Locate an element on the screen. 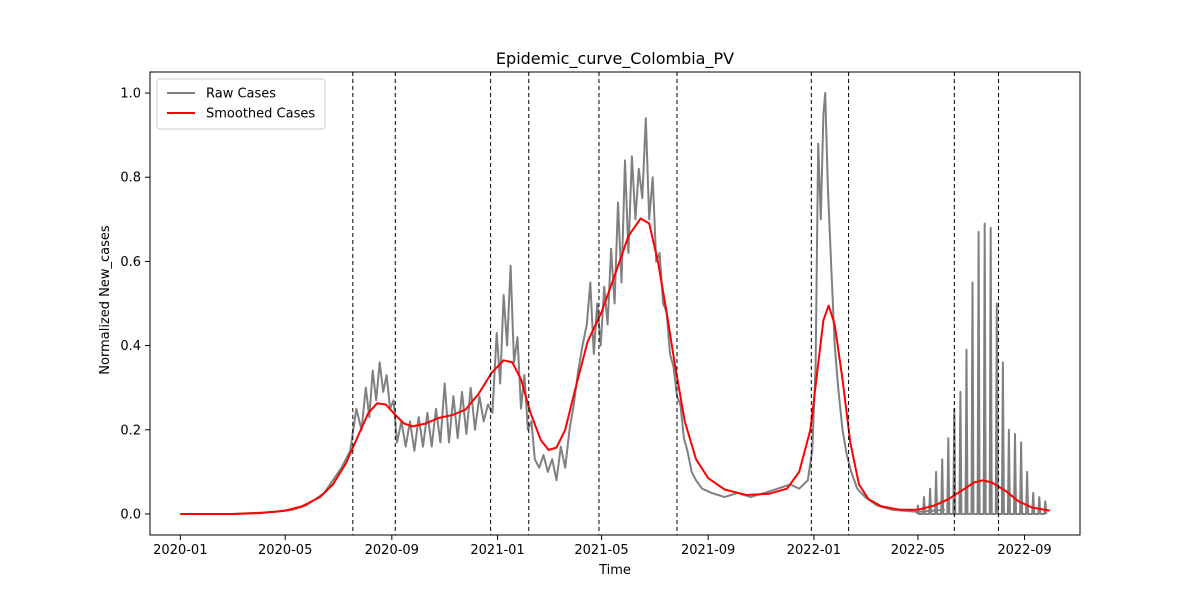 The image size is (1200, 600). x-tick-label: 2020-01 is located at coordinates (180, 550).